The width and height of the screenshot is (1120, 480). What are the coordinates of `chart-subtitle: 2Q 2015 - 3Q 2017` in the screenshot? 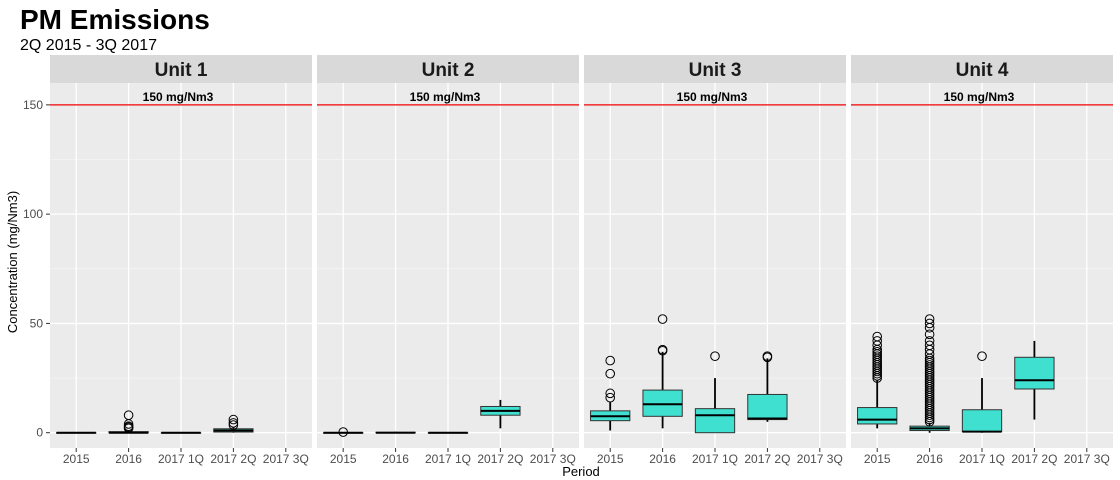 It's located at (88, 45).